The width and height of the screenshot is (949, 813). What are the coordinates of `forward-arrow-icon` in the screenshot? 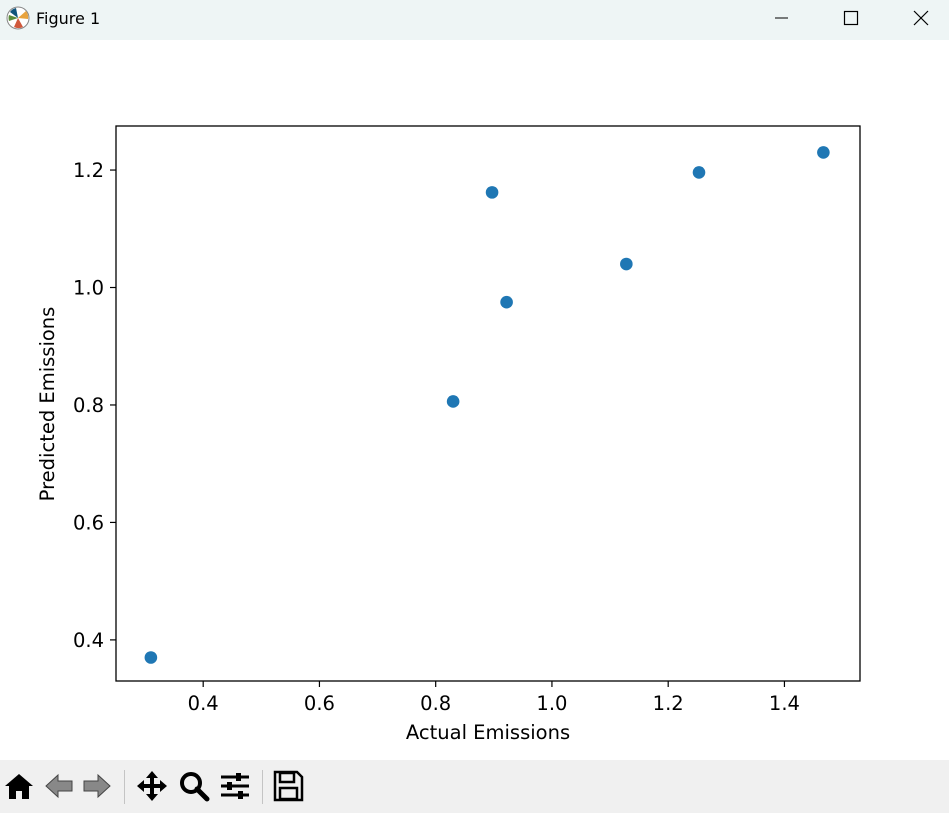 It's located at (97, 786).